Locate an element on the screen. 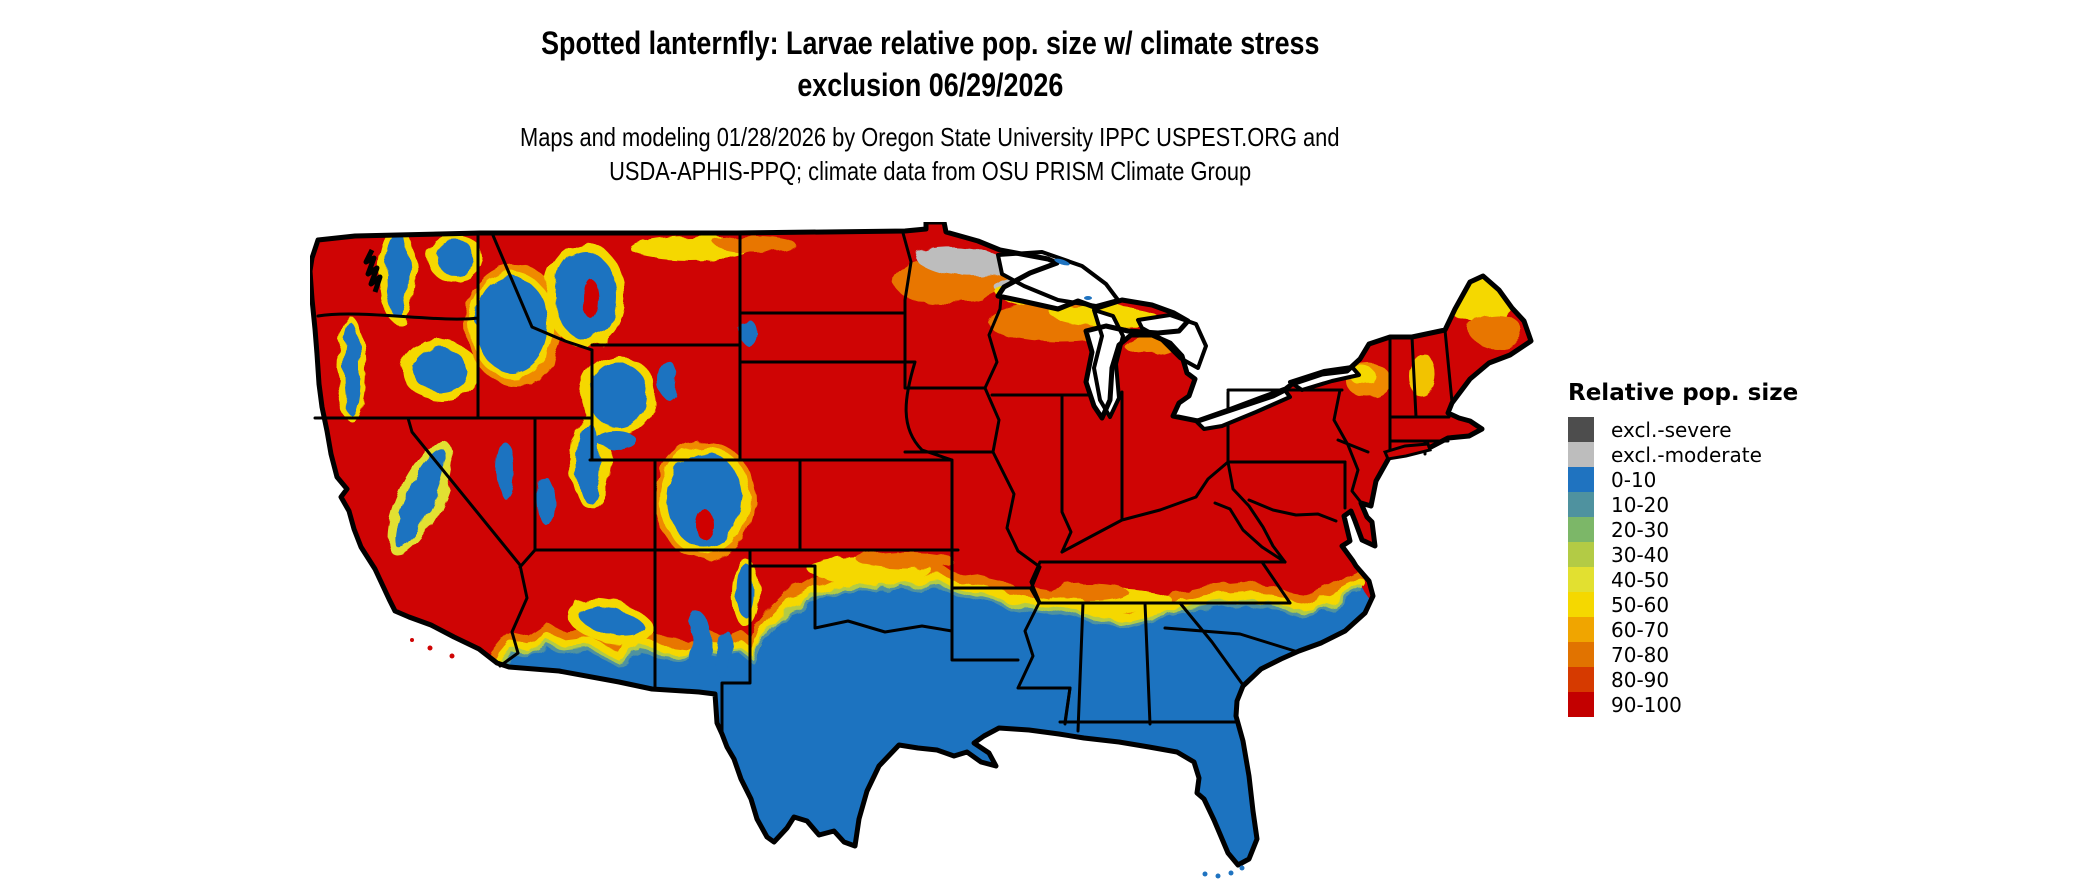  legend-label: excl.-moderate is located at coordinates (1686, 454).